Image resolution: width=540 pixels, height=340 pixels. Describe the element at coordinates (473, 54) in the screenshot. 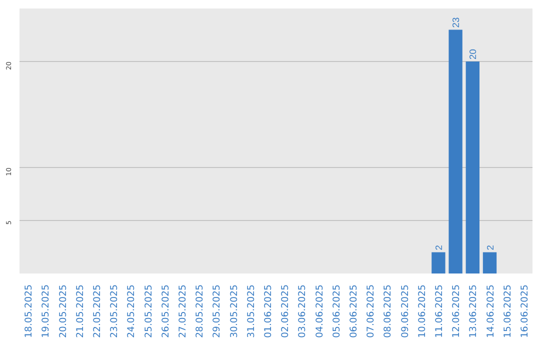

I see `data-label: 20` at that location.